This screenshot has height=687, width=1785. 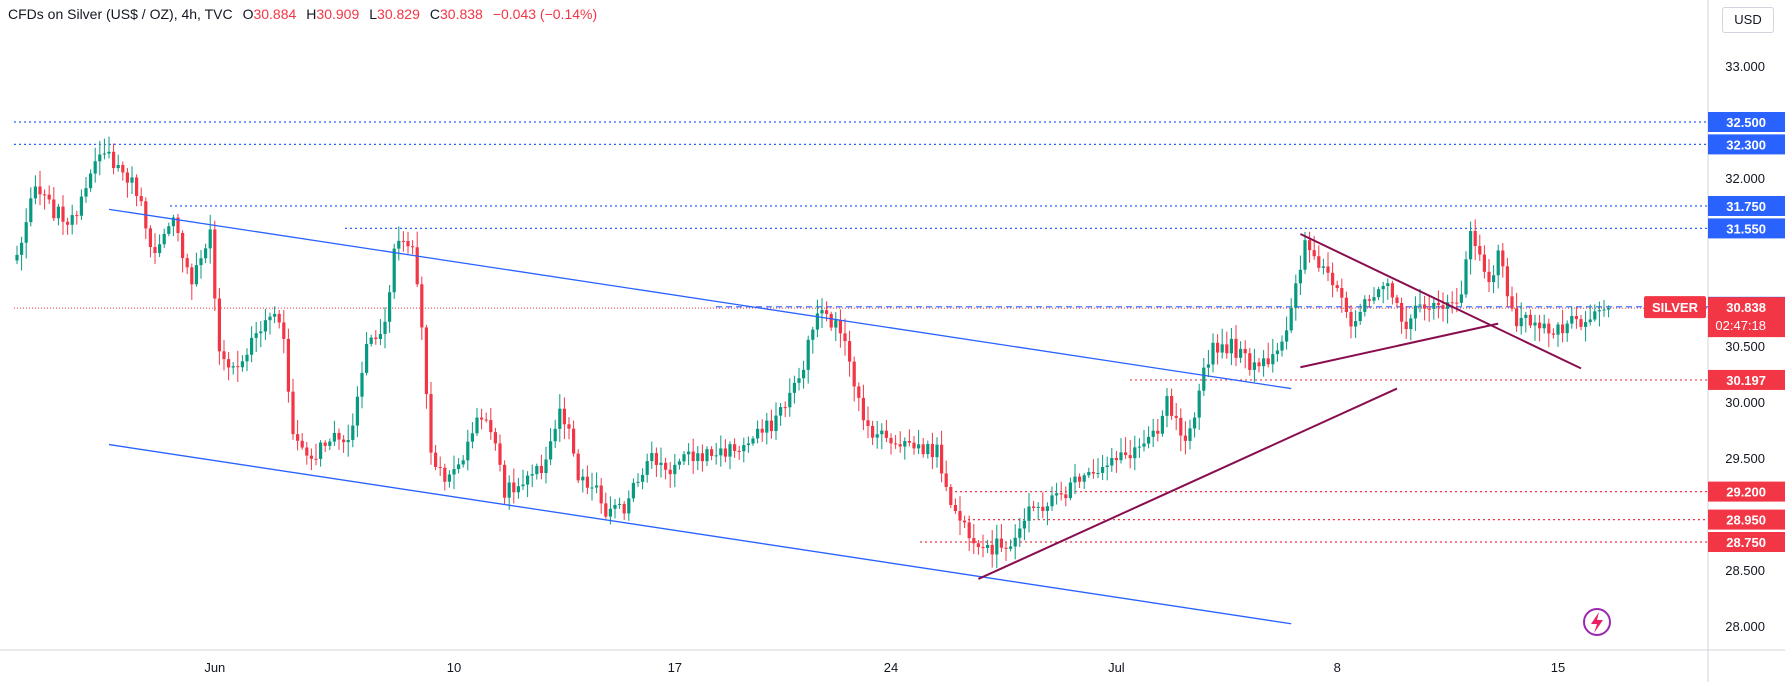 I want to click on symbol-title: CFDs on Silver (US$ / OZ), 4h, TVC, so click(x=120, y=14).